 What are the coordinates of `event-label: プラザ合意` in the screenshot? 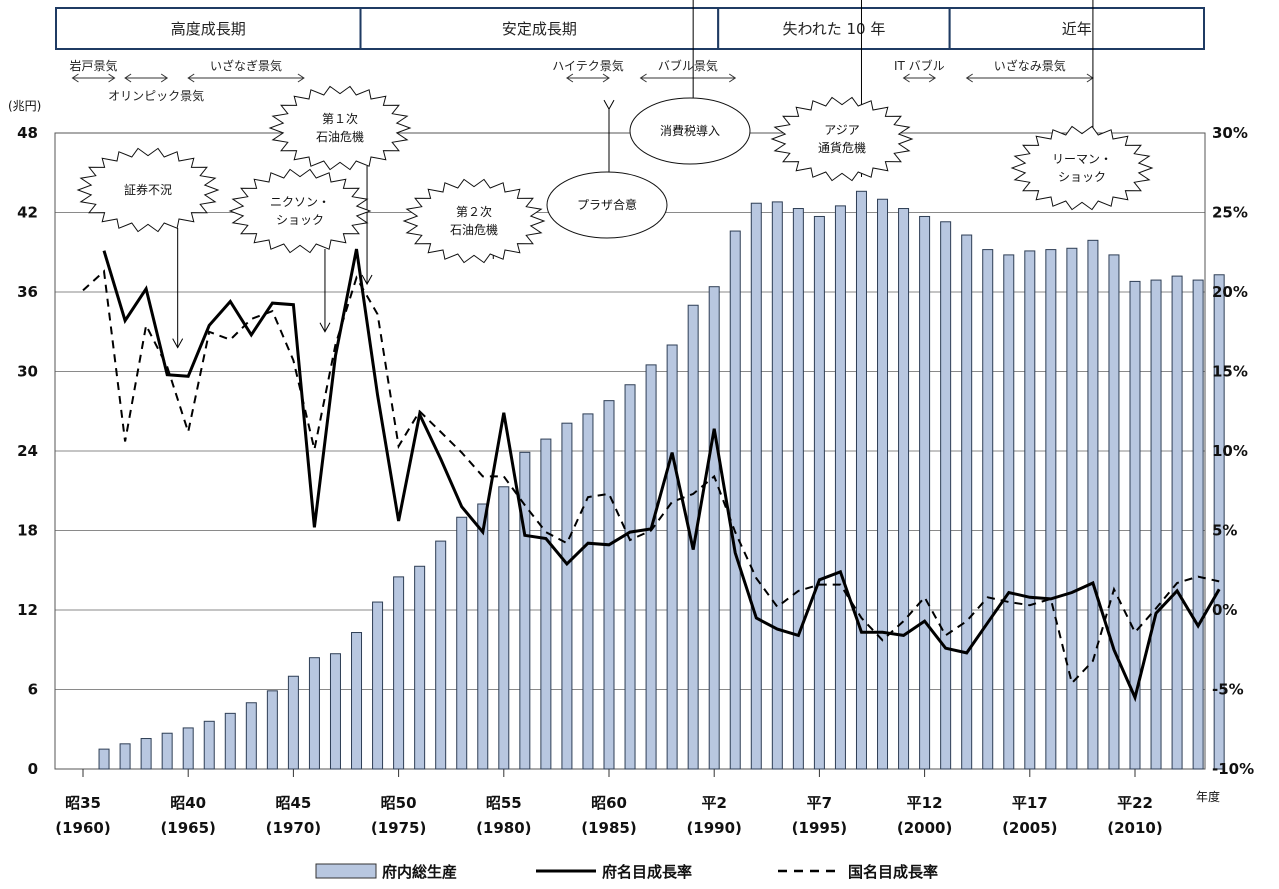 It's located at (607, 204).